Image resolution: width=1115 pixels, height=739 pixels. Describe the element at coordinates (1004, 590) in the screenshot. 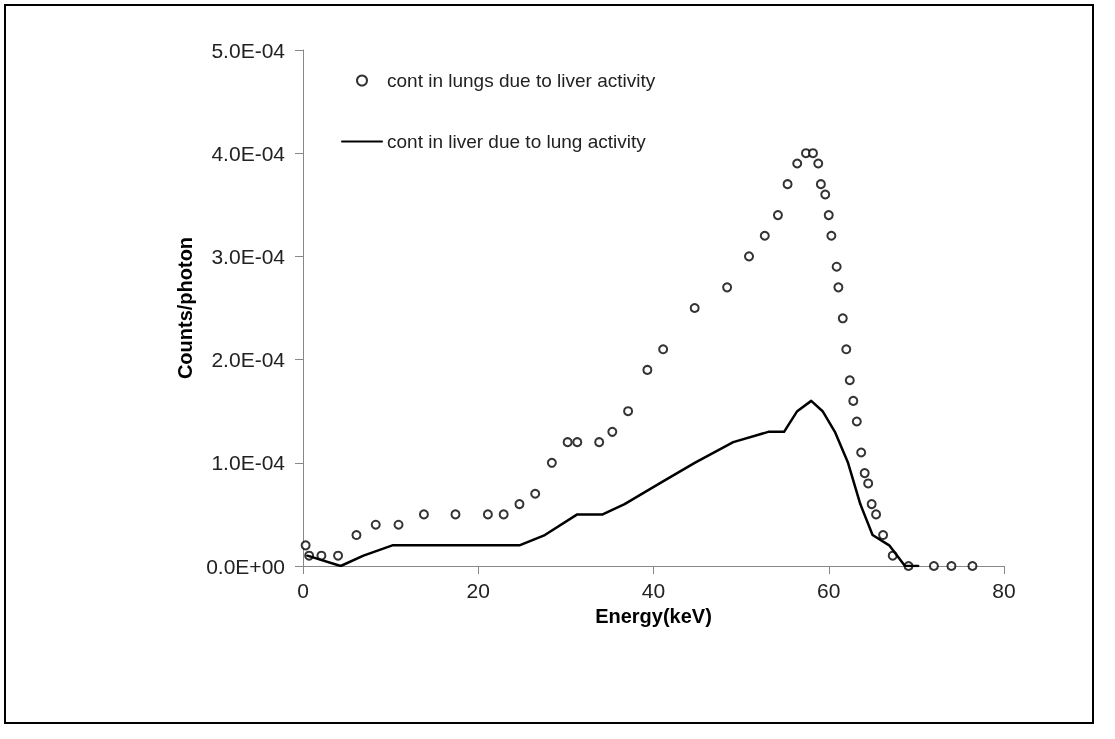

I see `x-tick-label: 80` at that location.